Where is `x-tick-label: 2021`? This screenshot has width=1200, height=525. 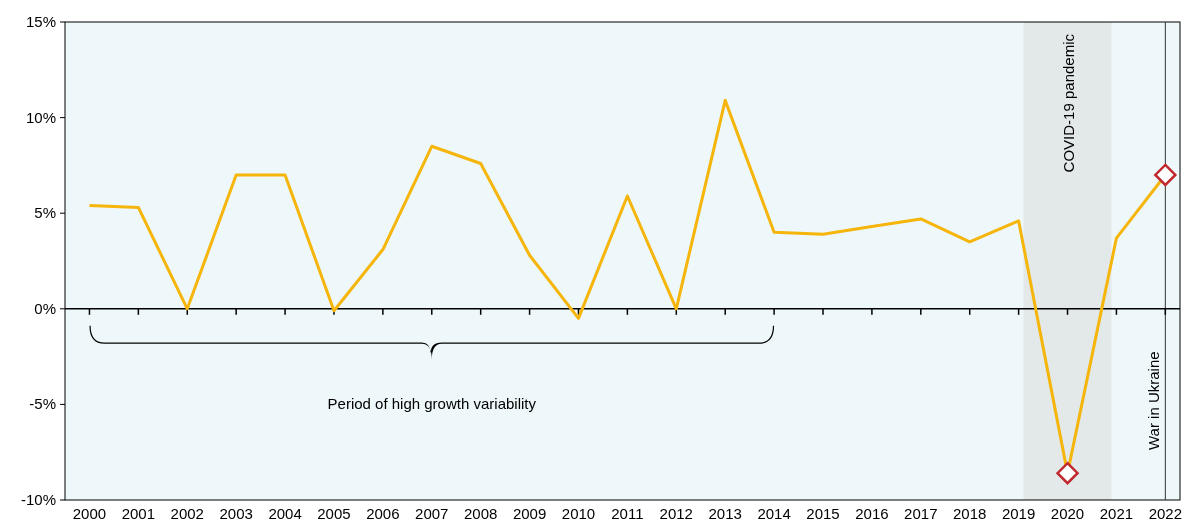
x-tick-label: 2021 is located at coordinates (1116, 513).